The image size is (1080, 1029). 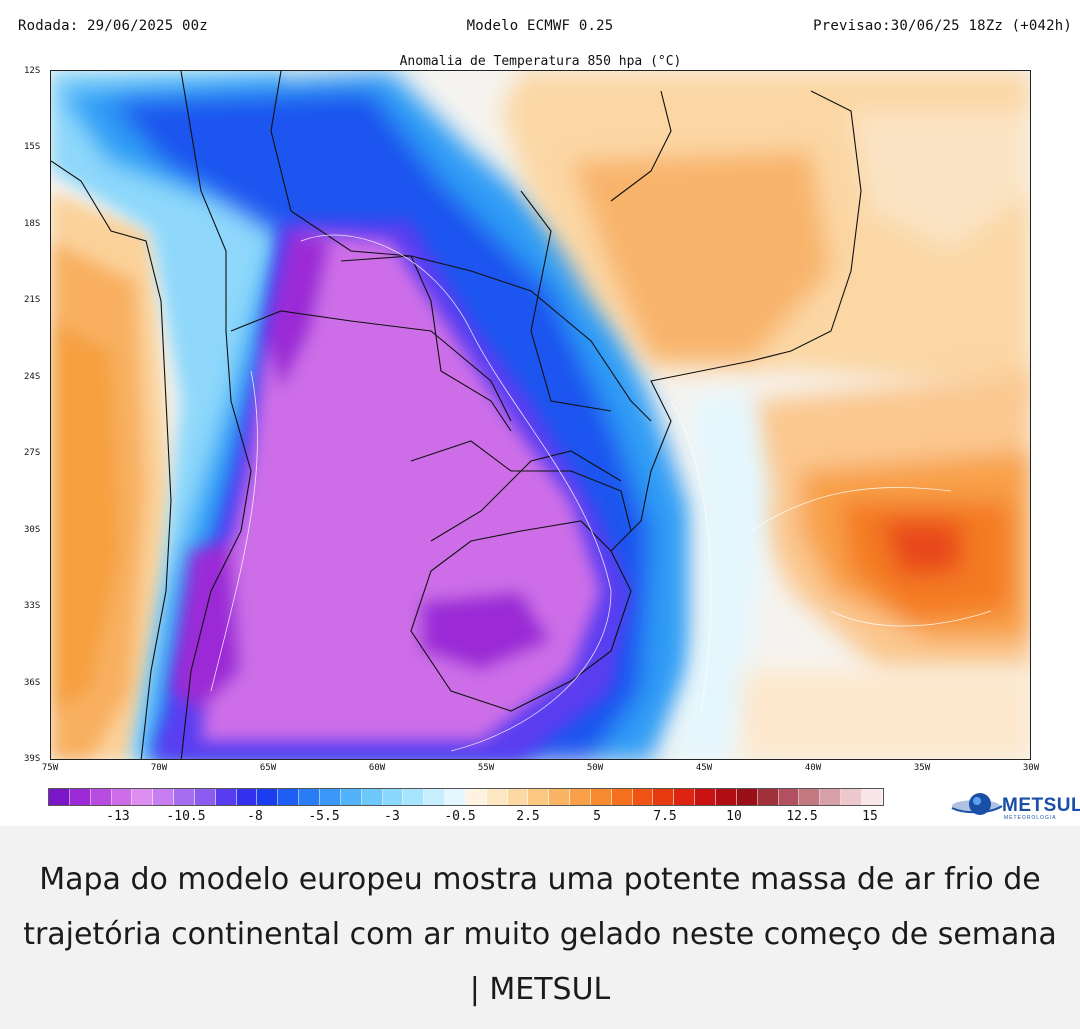 What do you see at coordinates (528, 816) in the screenshot?
I see `color-scale-label: 2.5` at bounding box center [528, 816].